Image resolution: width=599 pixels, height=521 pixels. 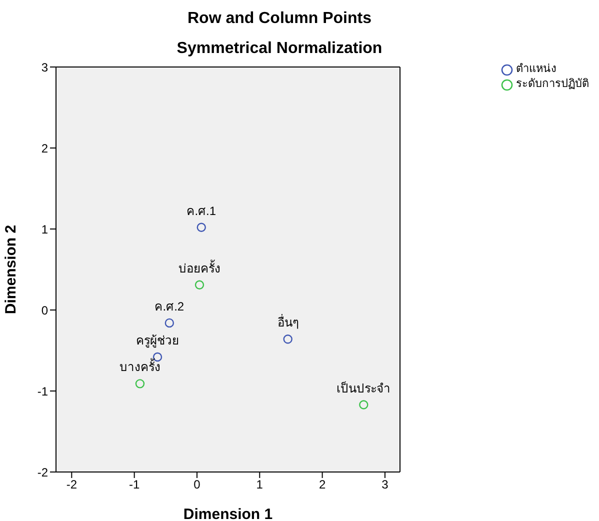 What do you see at coordinates (536, 69) in the screenshot?
I see `legend-label: ตำแหน่ง` at bounding box center [536, 69].